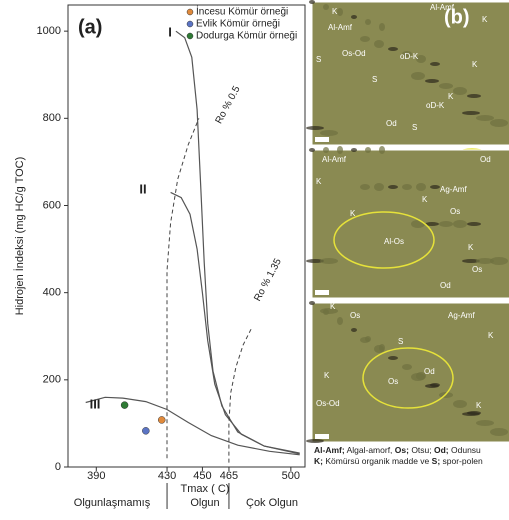 The image size is (509, 520). What do you see at coordinates (370, 450) in the screenshot?
I see `caption-segment: Algal-amorf,` at bounding box center [370, 450].